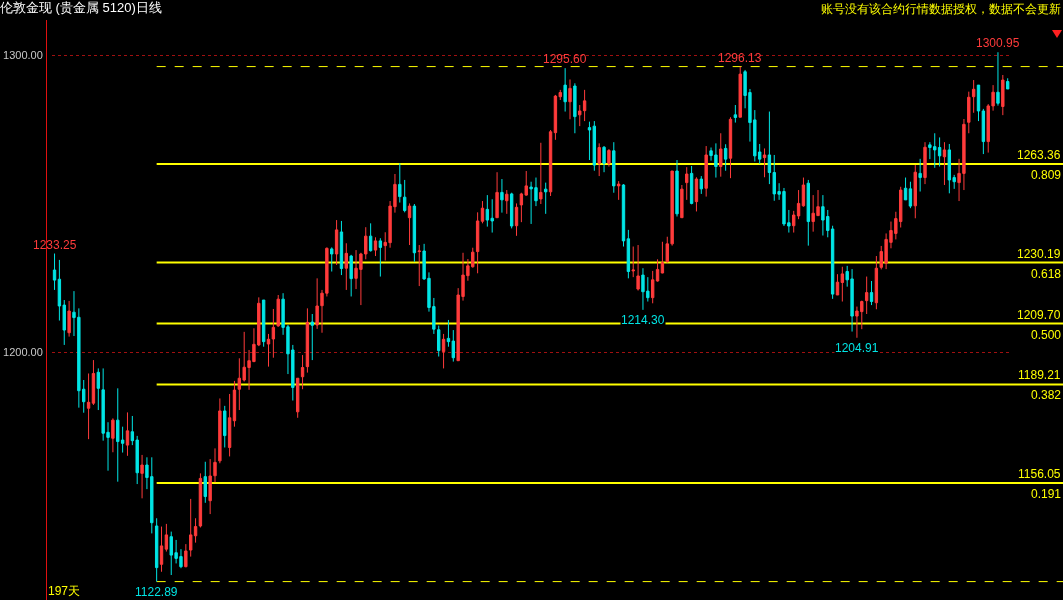 This screenshot has width=1063, height=600. What do you see at coordinates (1046, 395) in the screenshot?
I see `annotation: 0.382` at bounding box center [1046, 395].